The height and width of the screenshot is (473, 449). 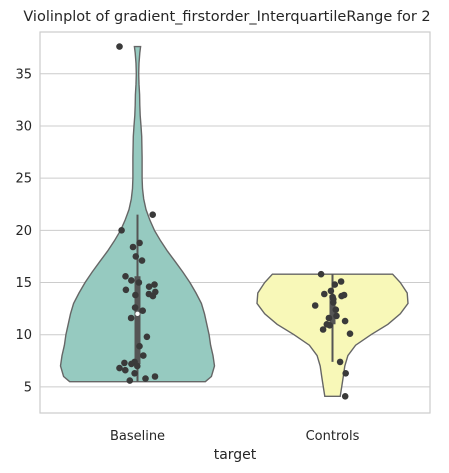 I want to click on y-tick-label-15: 15, so click(x=23, y=283).